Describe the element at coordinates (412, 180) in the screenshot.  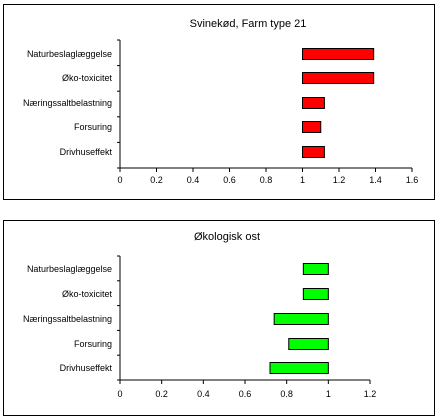
I see `x-tick-label: 1.6` at that location.